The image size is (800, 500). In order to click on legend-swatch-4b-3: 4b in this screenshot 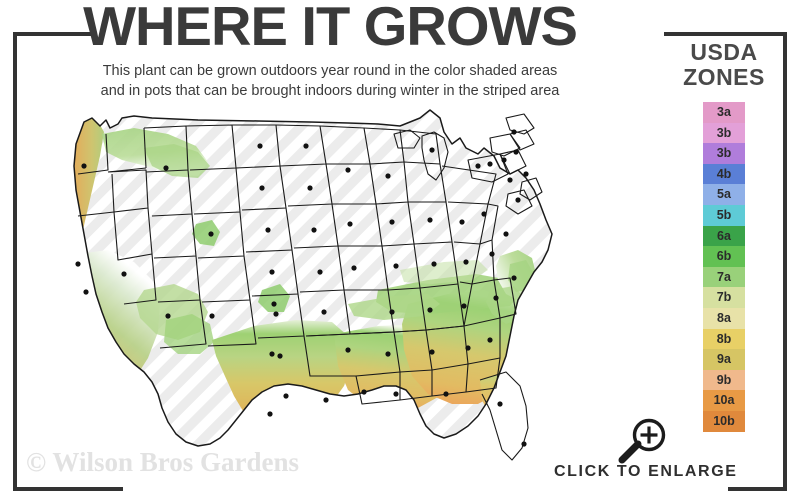, I will do `click(724, 174)`.